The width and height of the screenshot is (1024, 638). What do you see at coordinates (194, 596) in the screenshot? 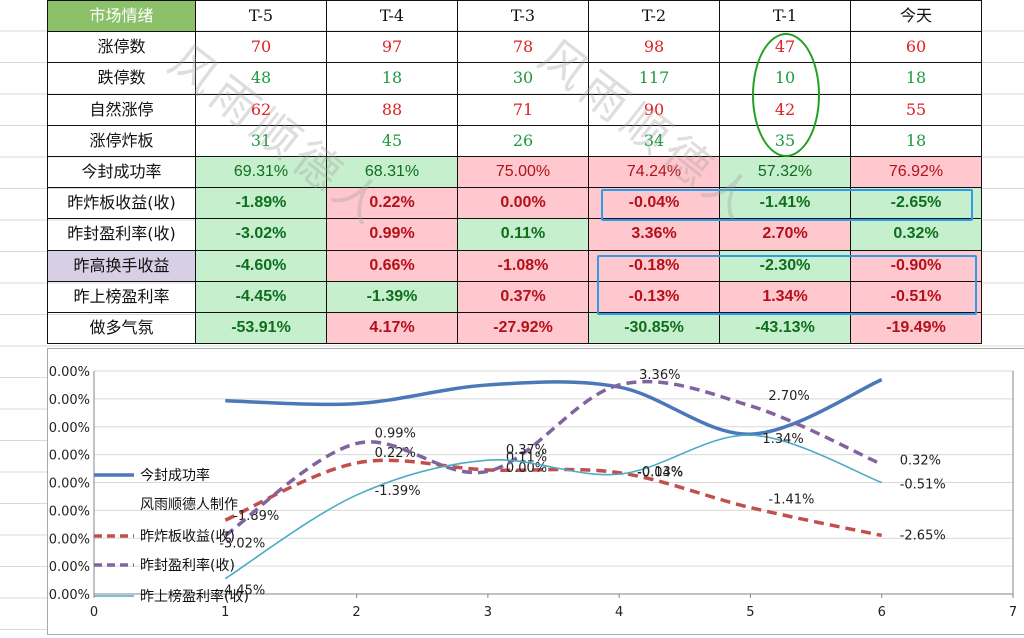
I see `legend-label: 昨上榜盈利率(收)` at bounding box center [194, 596].